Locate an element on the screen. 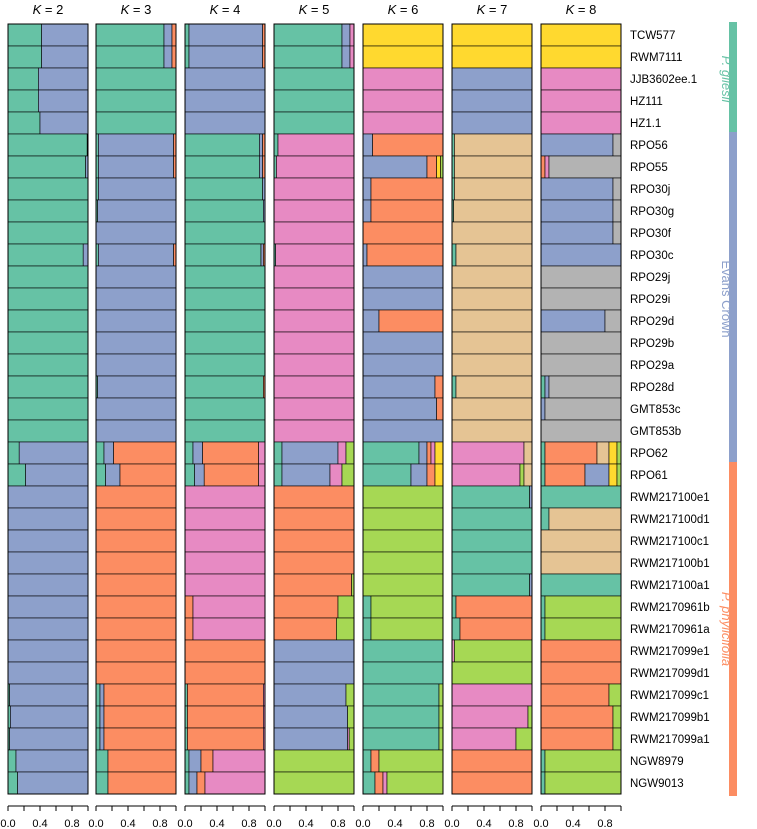  sample-label: RWM217100c1 is located at coordinates (669, 542).